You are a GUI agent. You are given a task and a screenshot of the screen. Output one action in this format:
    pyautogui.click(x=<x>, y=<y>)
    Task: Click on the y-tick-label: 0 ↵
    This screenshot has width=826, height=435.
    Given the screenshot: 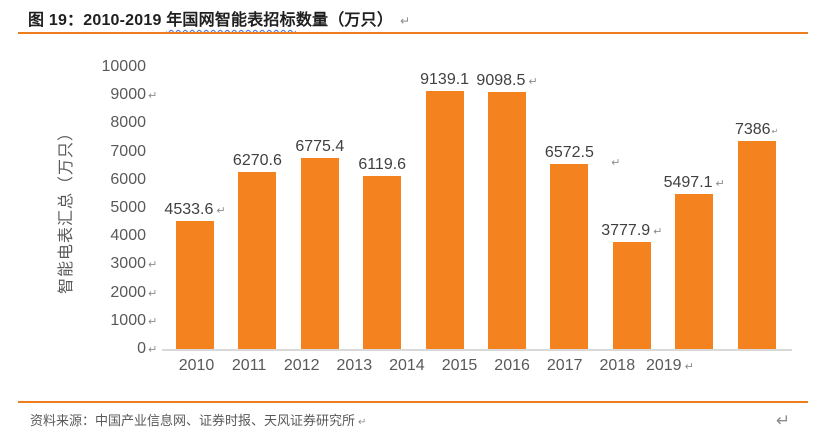 What is the action you would take?
    pyautogui.click(x=147, y=348)
    